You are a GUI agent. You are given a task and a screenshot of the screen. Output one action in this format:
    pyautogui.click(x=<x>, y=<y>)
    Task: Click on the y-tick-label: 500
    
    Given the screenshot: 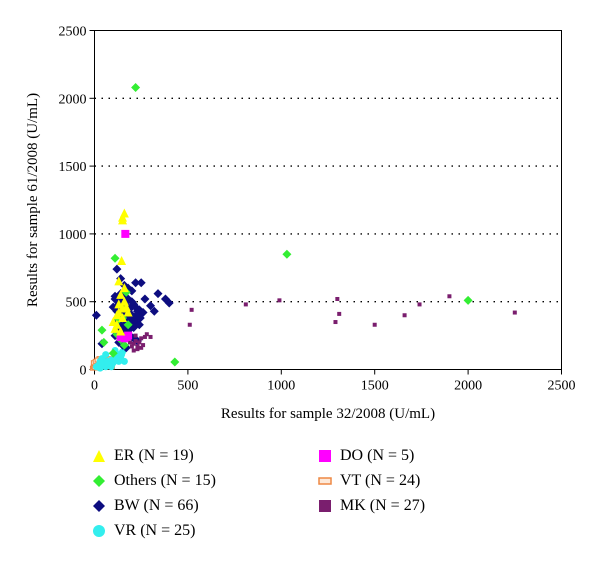 What is the action you would take?
    pyautogui.click(x=76, y=303)
    